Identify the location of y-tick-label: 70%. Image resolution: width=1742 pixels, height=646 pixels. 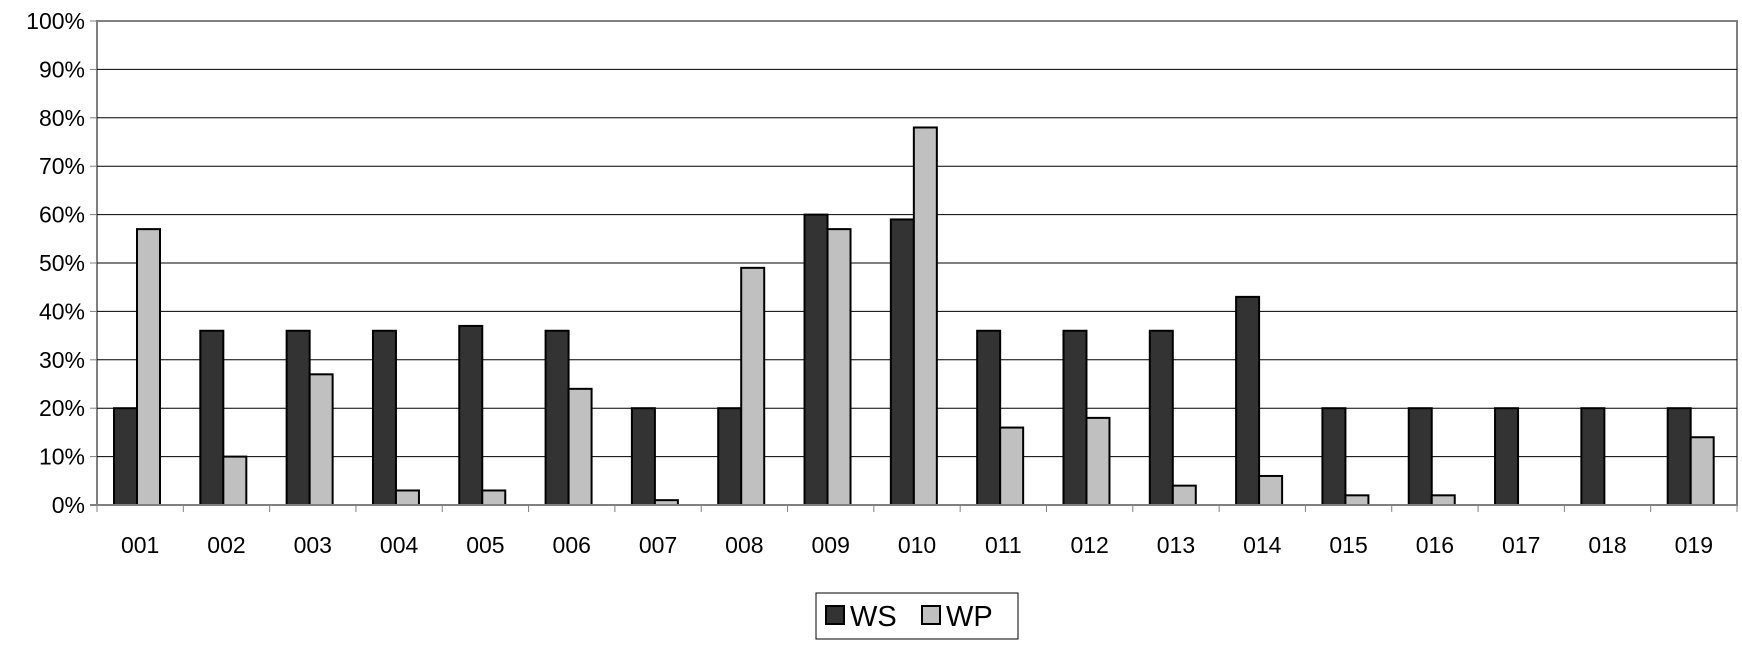
(62, 166).